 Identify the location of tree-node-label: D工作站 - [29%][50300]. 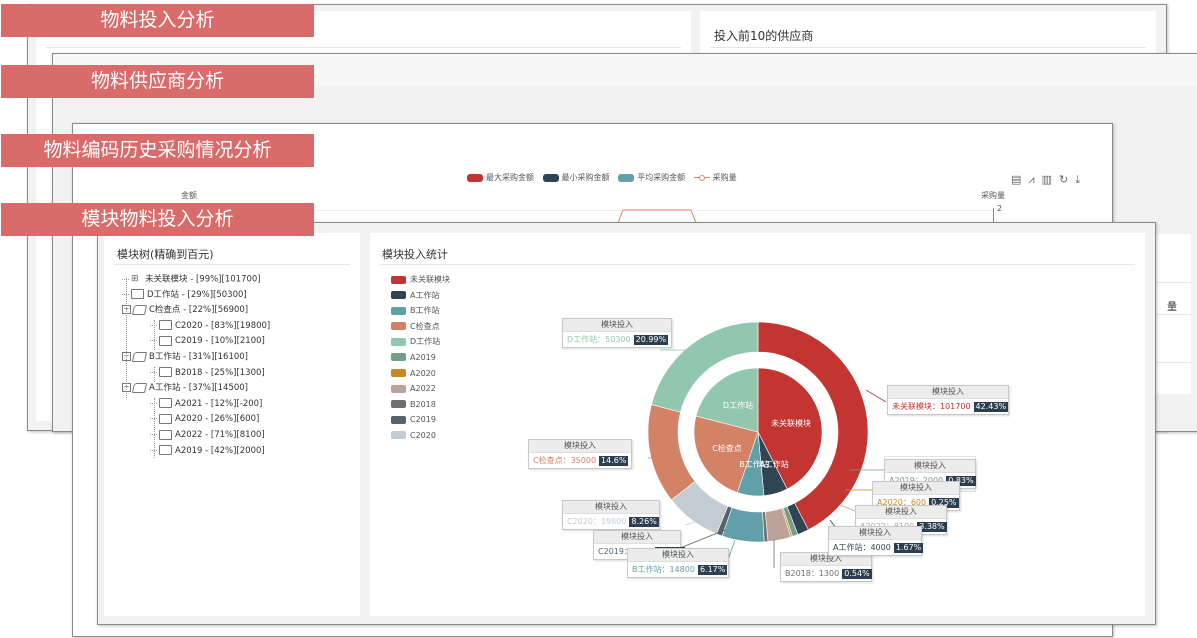
(197, 294).